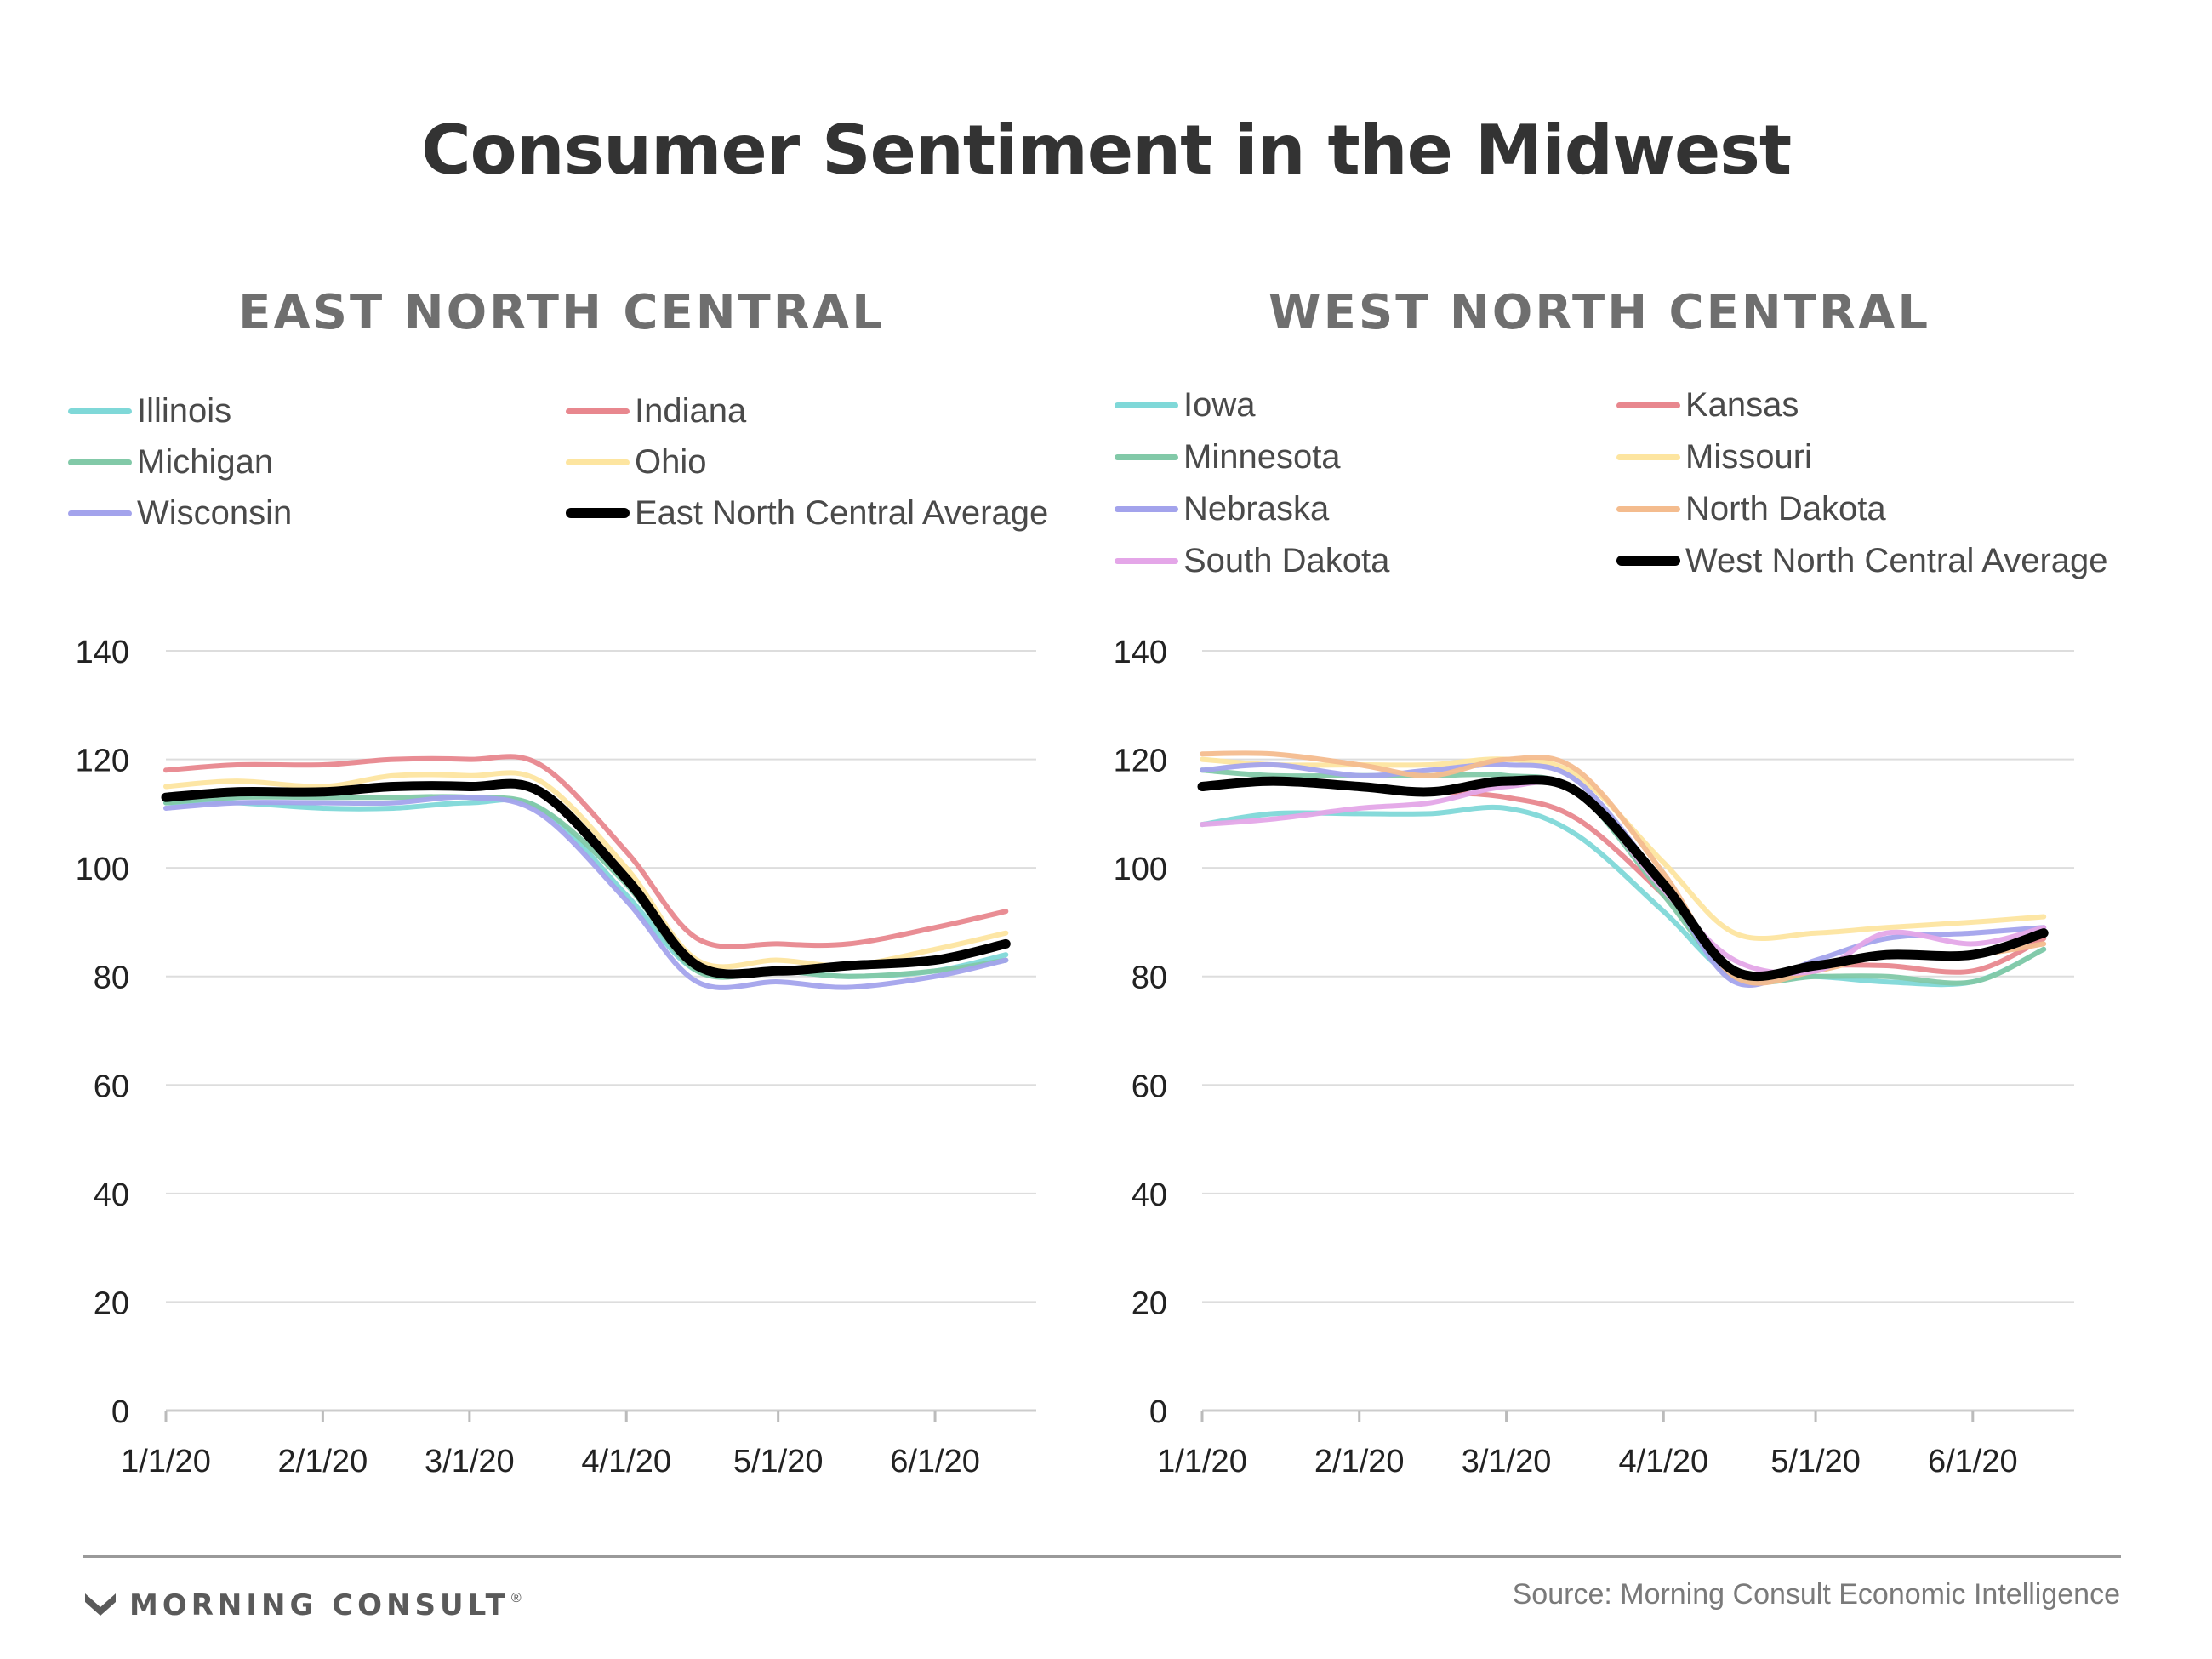 This screenshot has width=2212, height=1659. I want to click on legend-item-east-north-central-average: East North Central Average, so click(807, 513).